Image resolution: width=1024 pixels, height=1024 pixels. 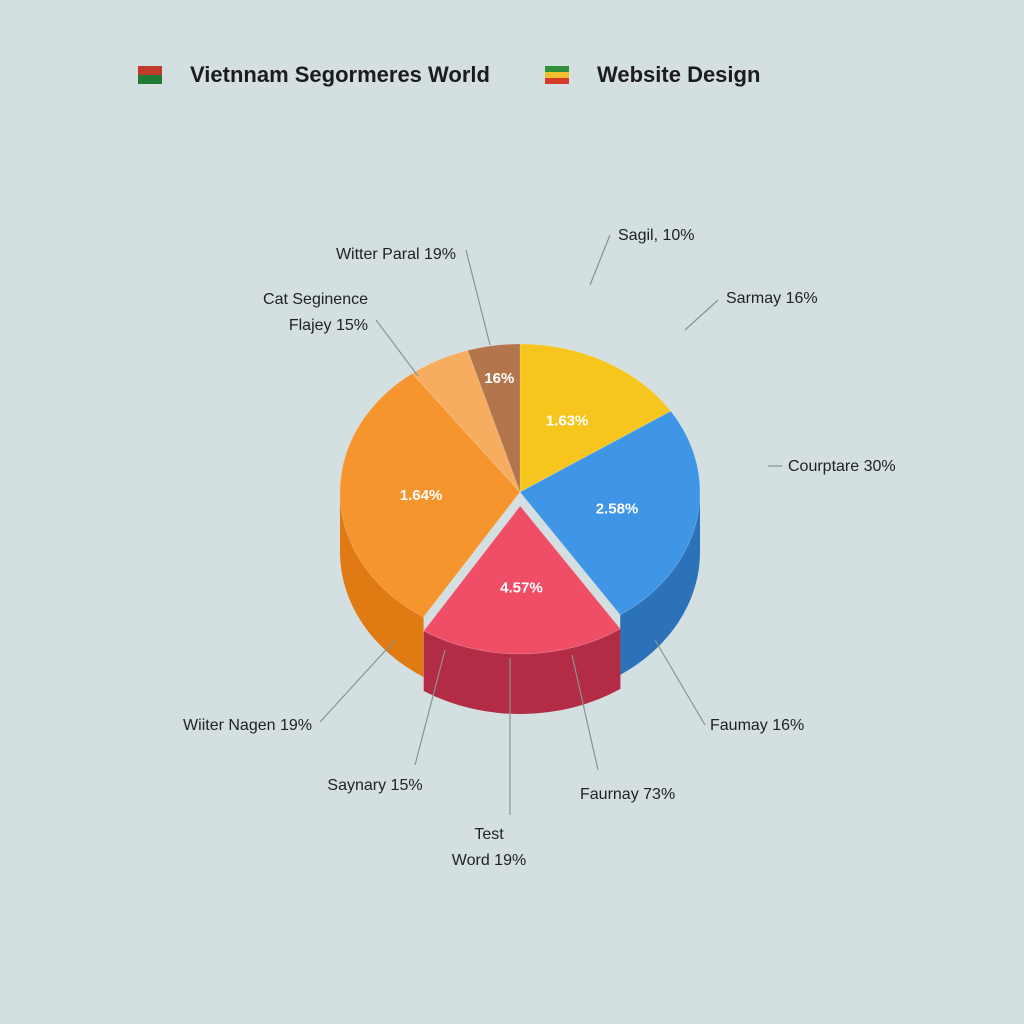 What do you see at coordinates (493, 418) in the screenshot?
I see `slice-brown` at bounding box center [493, 418].